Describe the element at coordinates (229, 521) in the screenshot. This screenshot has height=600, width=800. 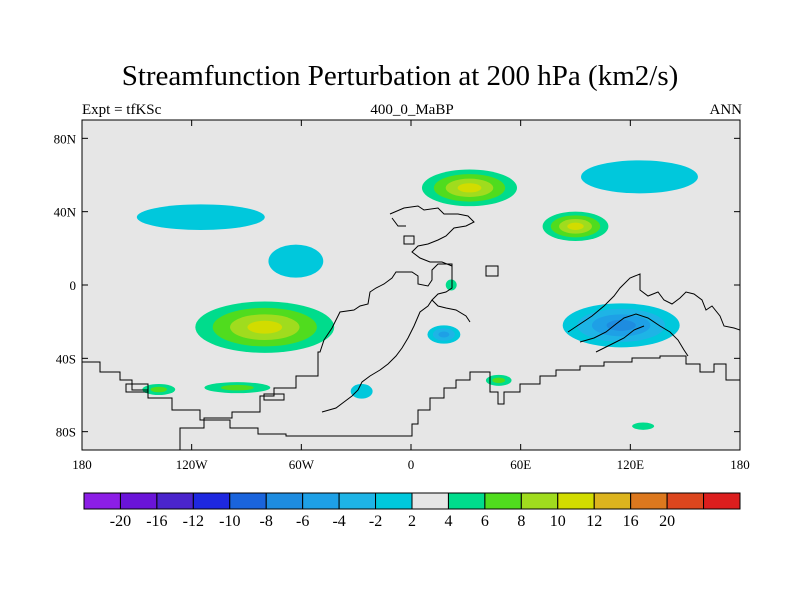
I see `colorbar-label: -10` at that location.